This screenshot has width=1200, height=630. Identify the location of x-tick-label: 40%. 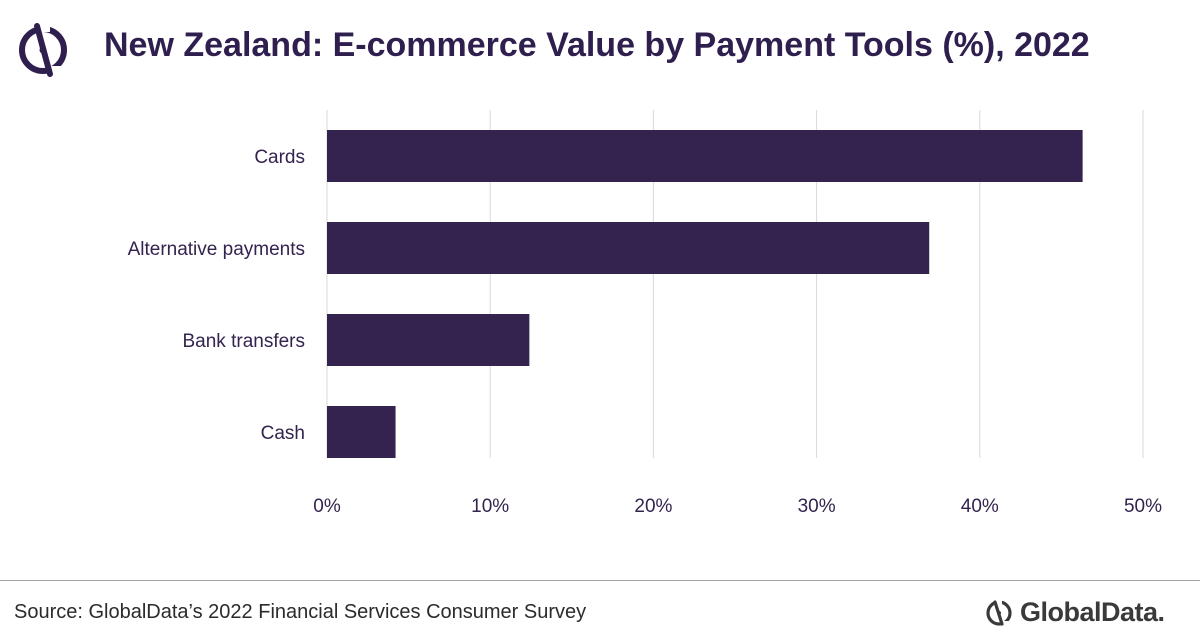
(980, 506).